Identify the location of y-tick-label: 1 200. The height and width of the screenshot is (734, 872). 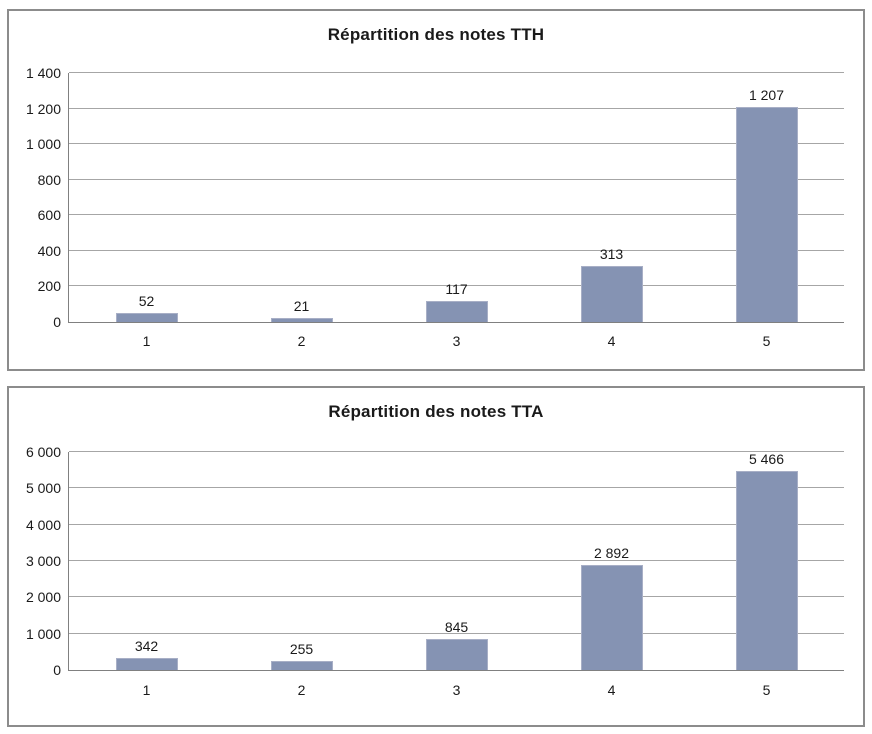
(43, 108).